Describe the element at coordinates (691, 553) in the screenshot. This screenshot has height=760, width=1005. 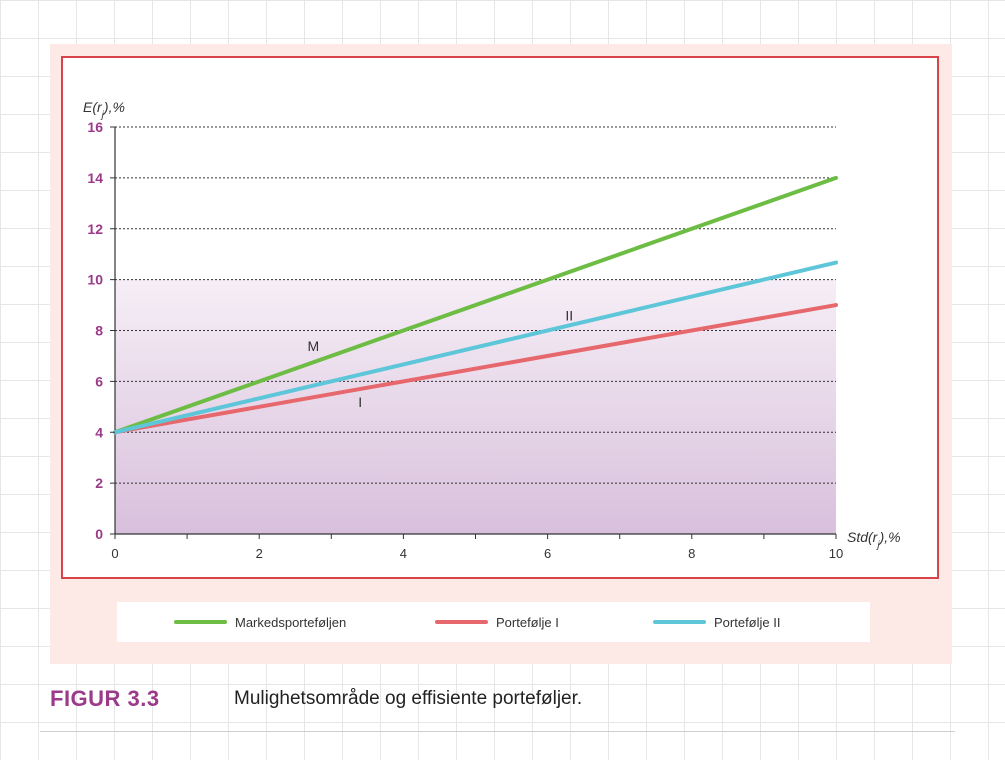
I see `x-tick-label-8: 8` at that location.